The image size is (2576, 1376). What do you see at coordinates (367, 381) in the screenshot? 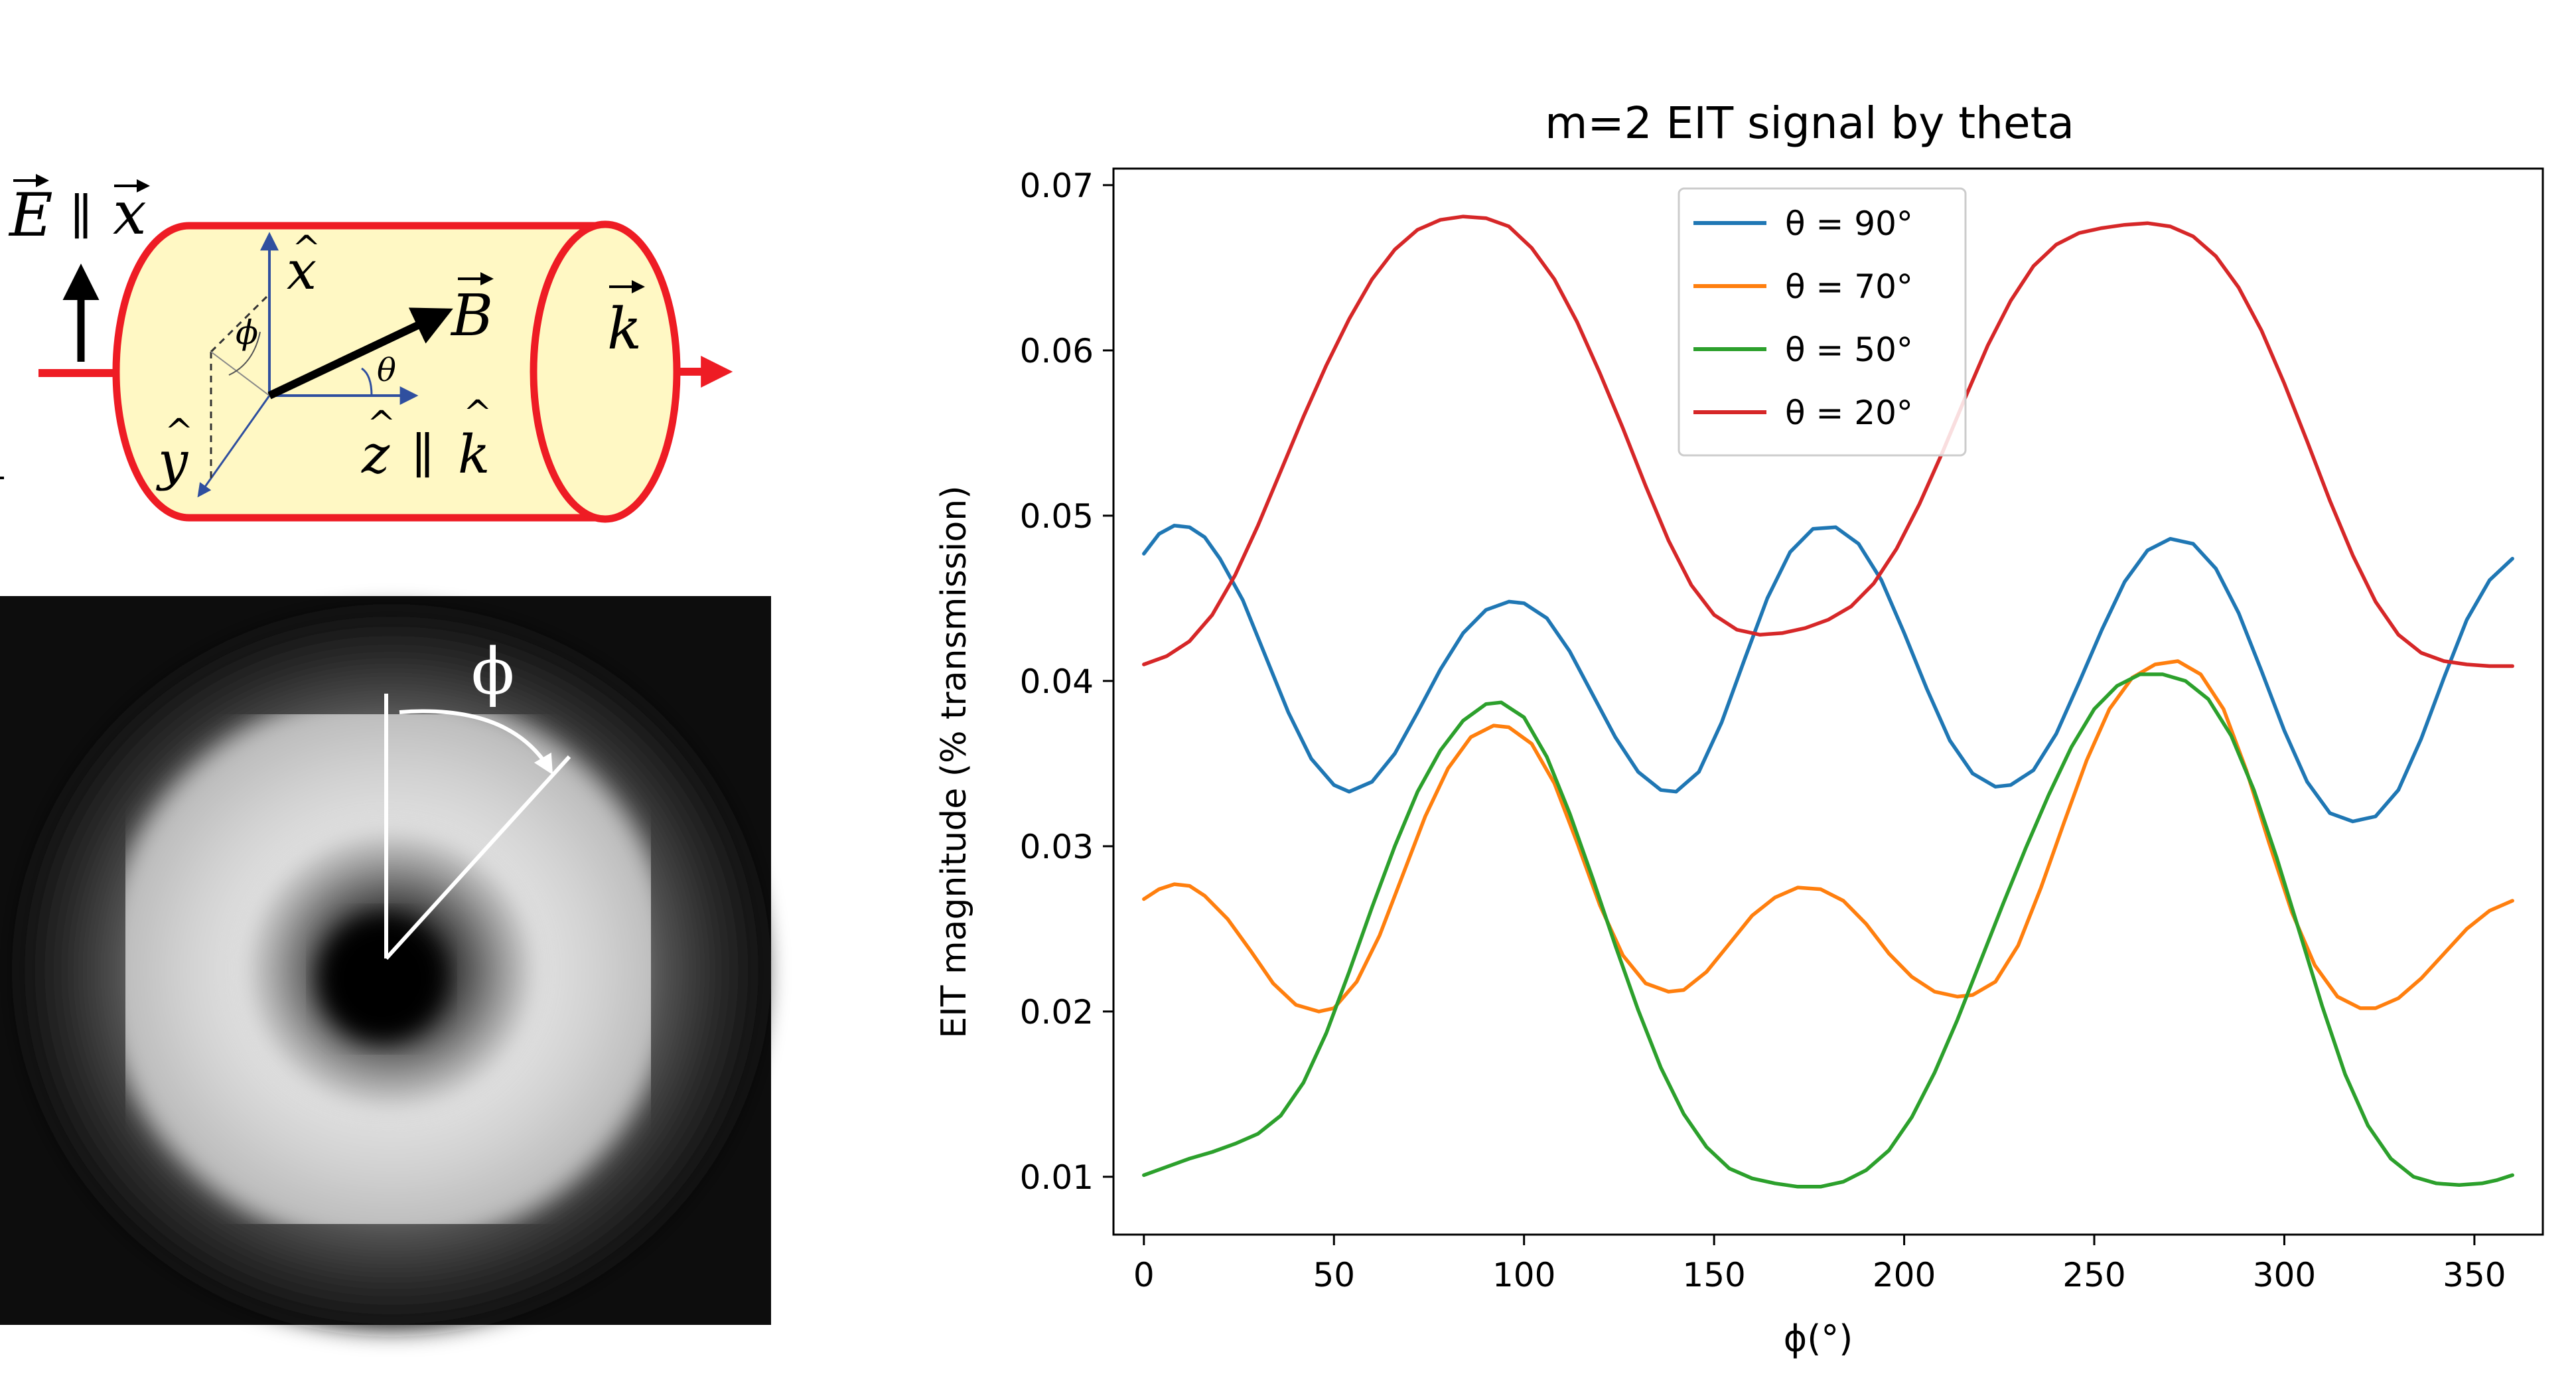
I see `theta-arc` at bounding box center [367, 381].